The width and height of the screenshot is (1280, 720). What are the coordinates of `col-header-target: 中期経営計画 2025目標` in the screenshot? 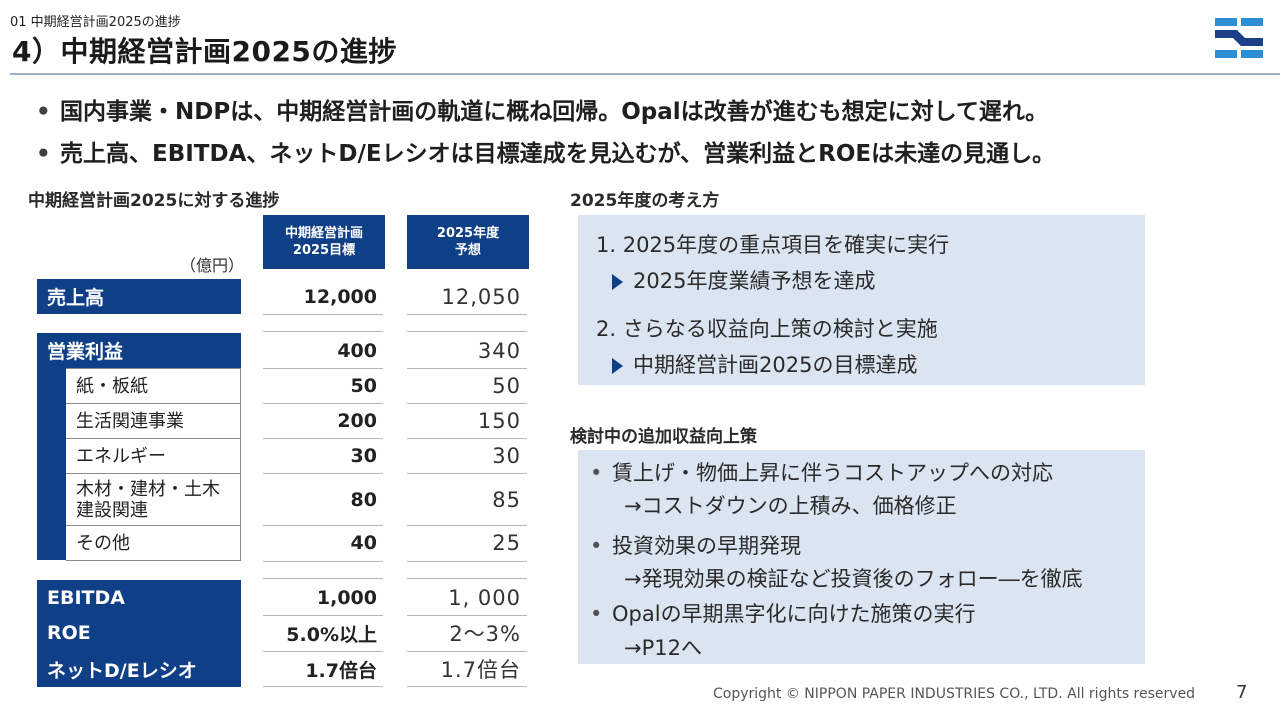 It's located at (324, 242).